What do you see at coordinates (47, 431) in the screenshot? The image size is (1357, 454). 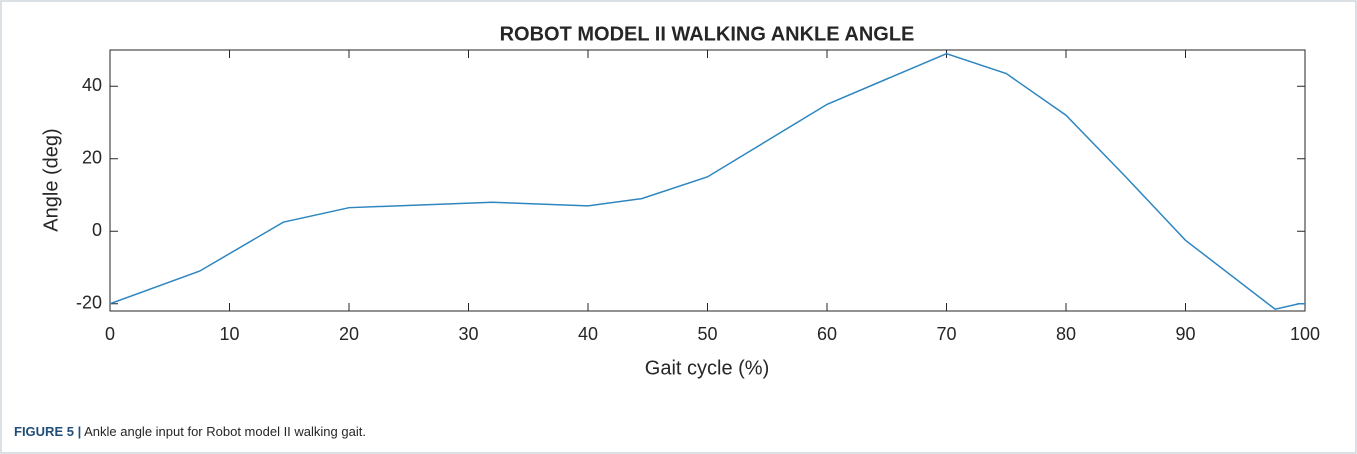 I see `caption-label: FIGURE 5 |` at bounding box center [47, 431].